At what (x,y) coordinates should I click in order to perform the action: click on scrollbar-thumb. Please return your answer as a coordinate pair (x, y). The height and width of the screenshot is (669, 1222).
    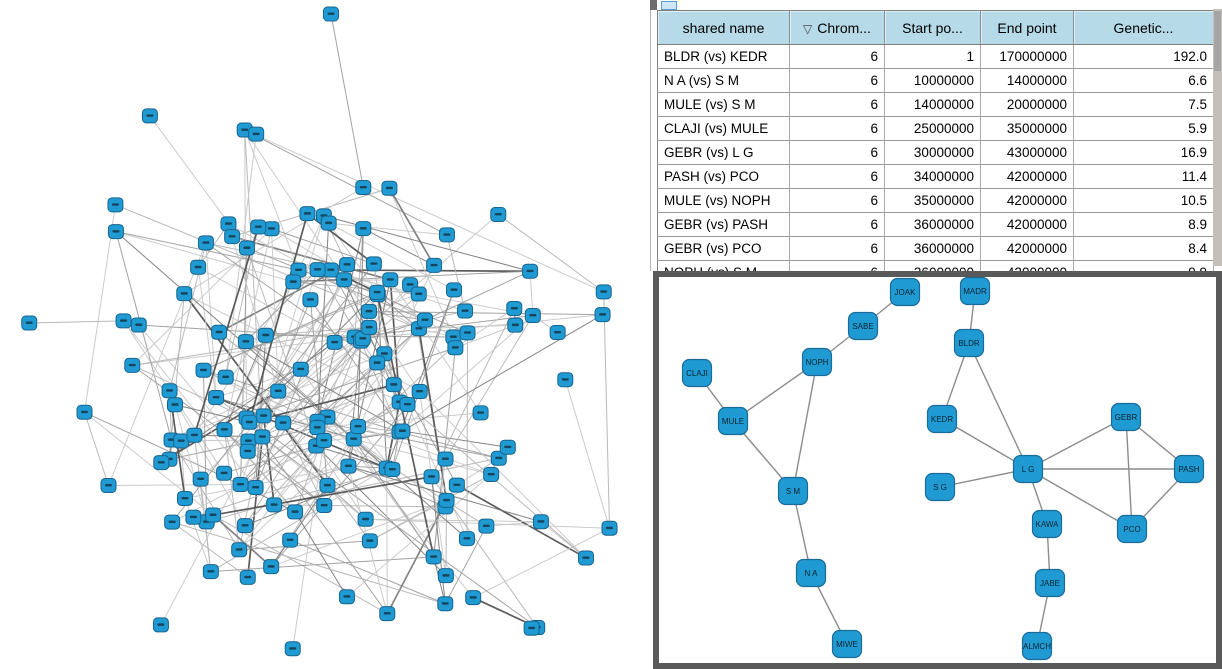
    Looking at the image, I should click on (1217, 41).